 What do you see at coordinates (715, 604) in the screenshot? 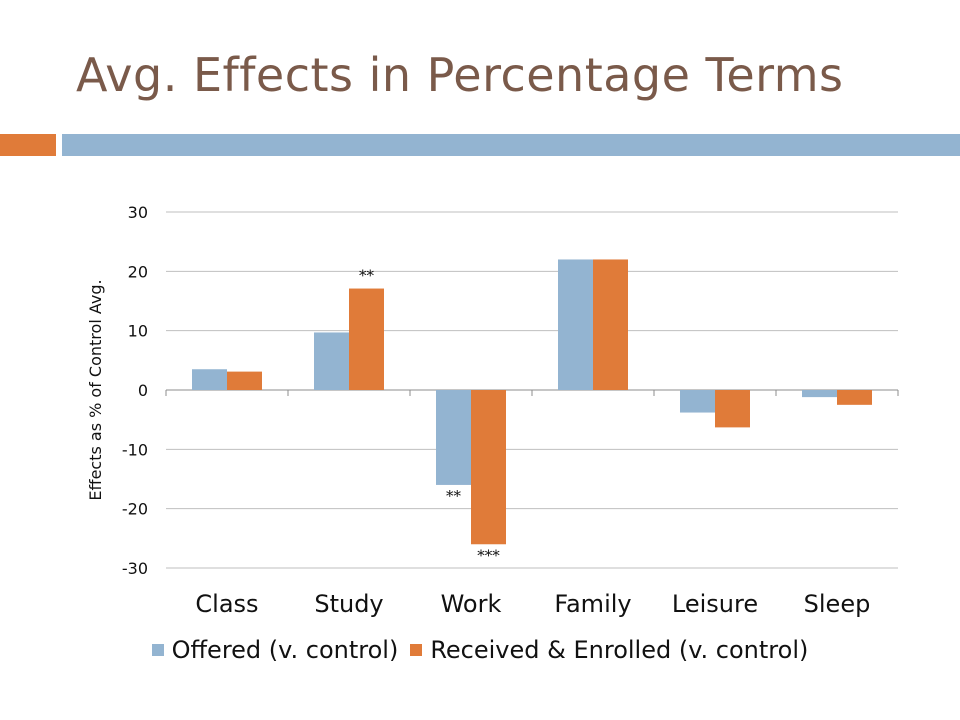
I see `x-tick-label: Leisure` at bounding box center [715, 604].